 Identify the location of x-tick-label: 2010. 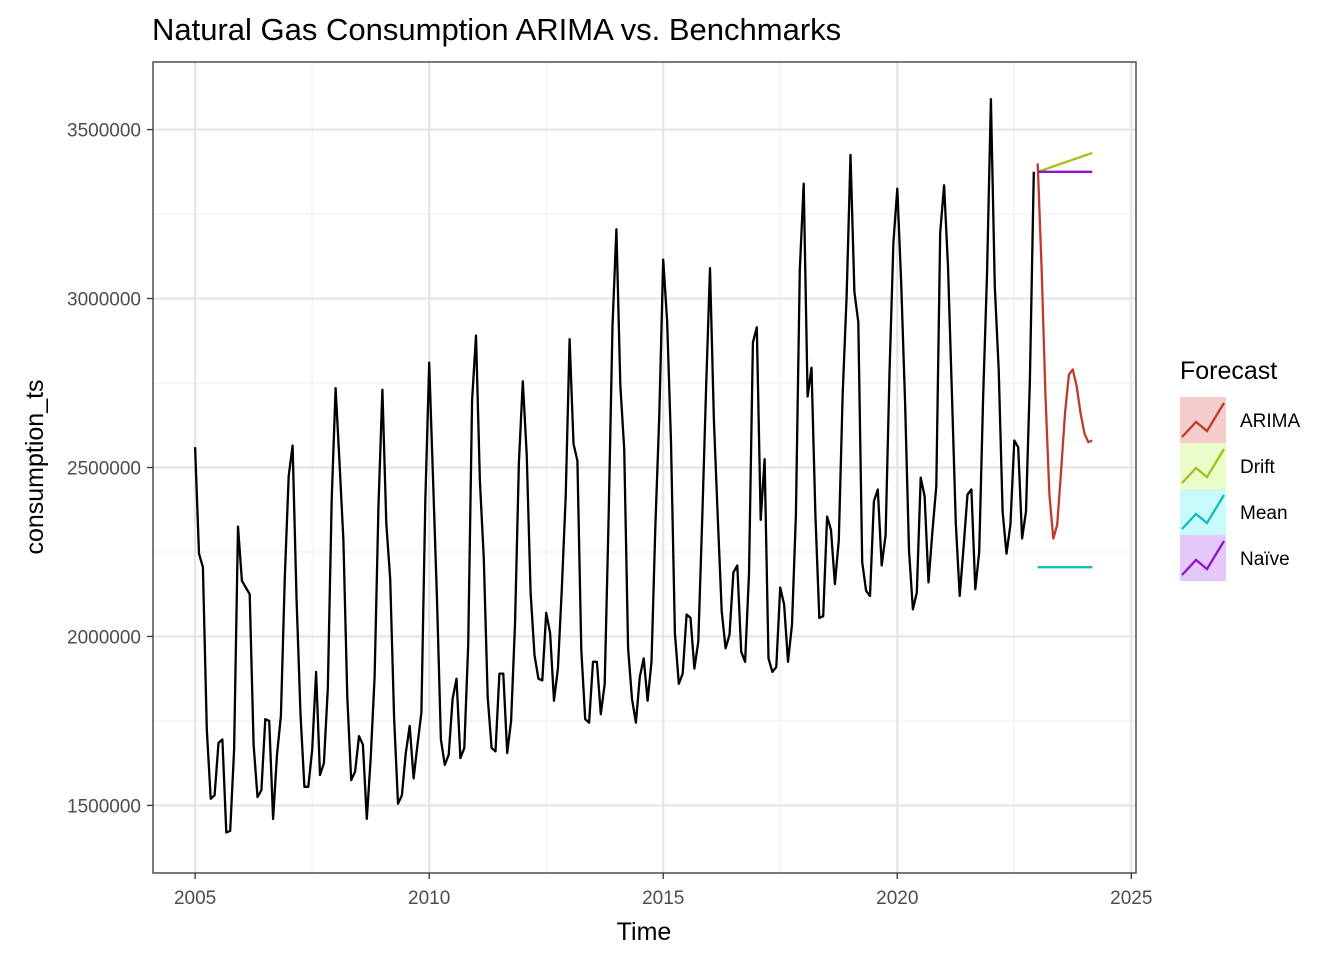
(429, 898).